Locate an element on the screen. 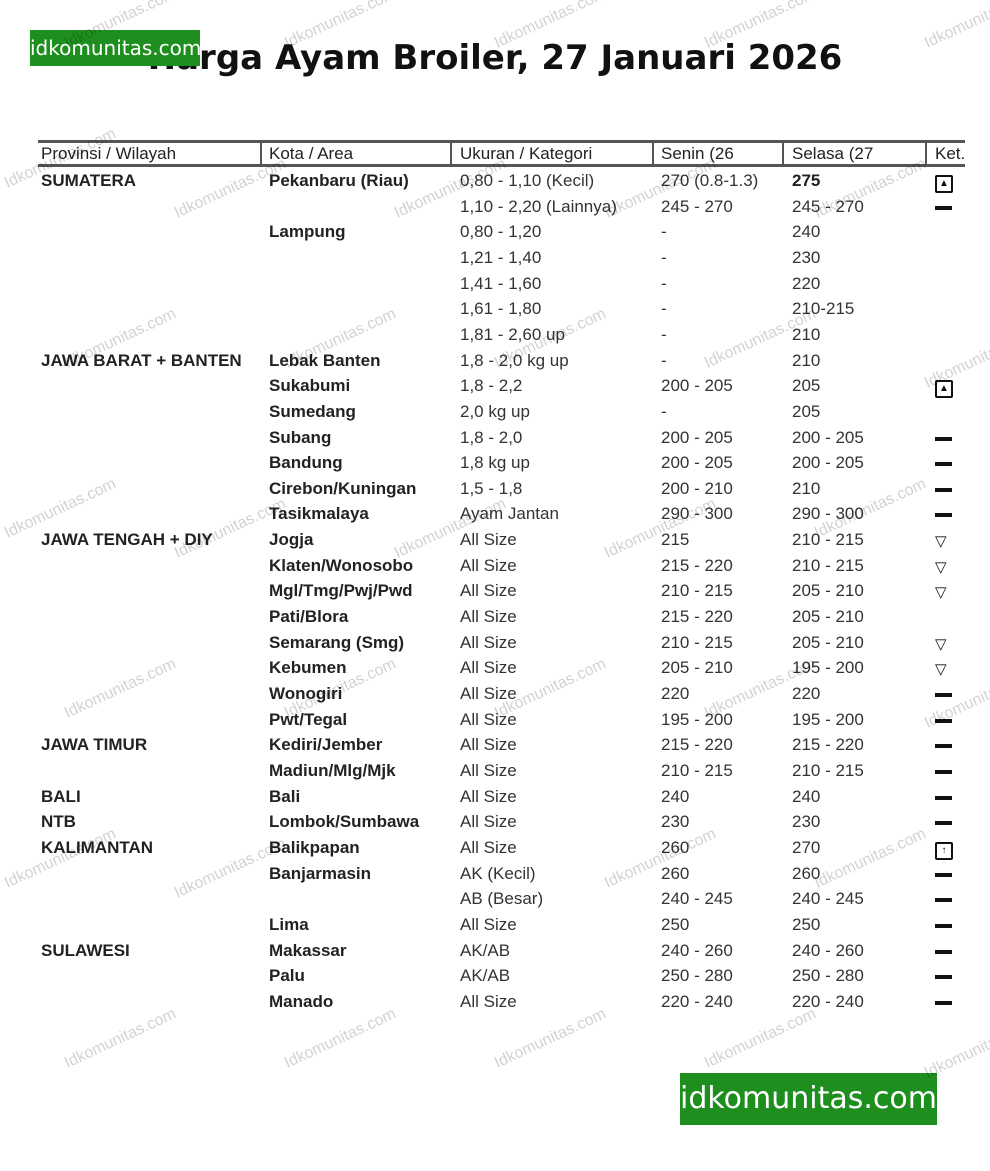  page-title: Harga Ayam Broiler, 27 Januari 2026 is located at coordinates (495, 58).